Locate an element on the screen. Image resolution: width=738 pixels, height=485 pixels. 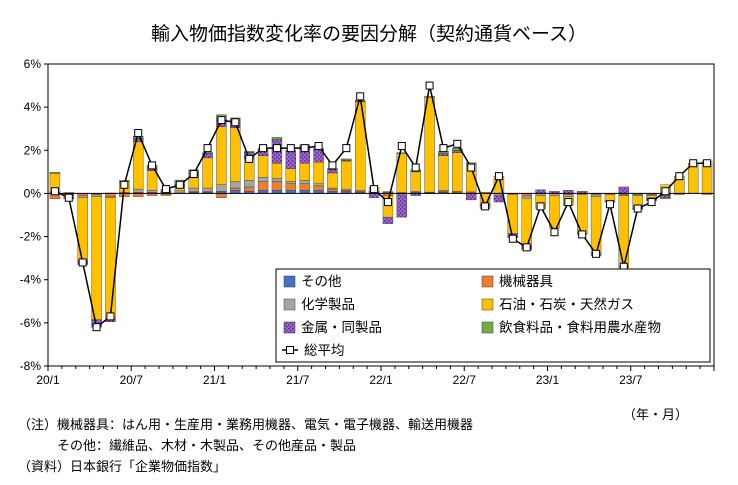
y-tick-label: 2% is located at coordinates (33, 150).